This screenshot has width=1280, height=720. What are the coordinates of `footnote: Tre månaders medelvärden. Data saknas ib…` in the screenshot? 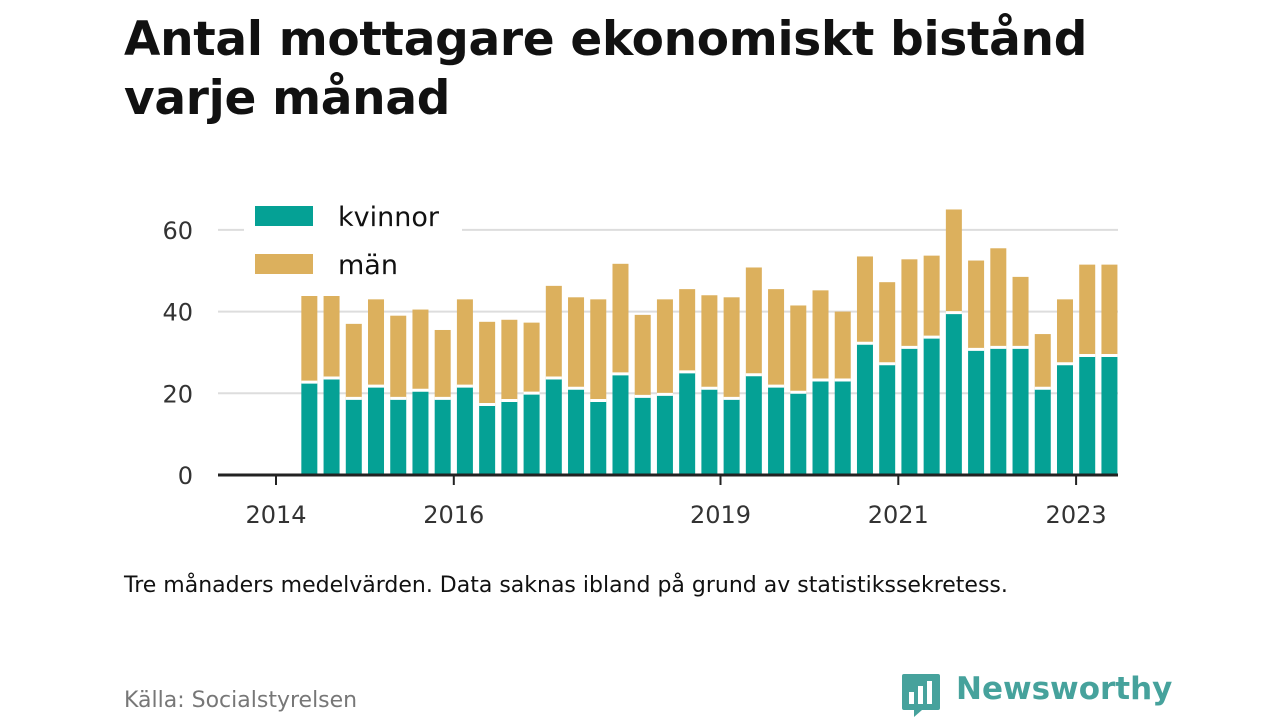 It's located at (566, 585).